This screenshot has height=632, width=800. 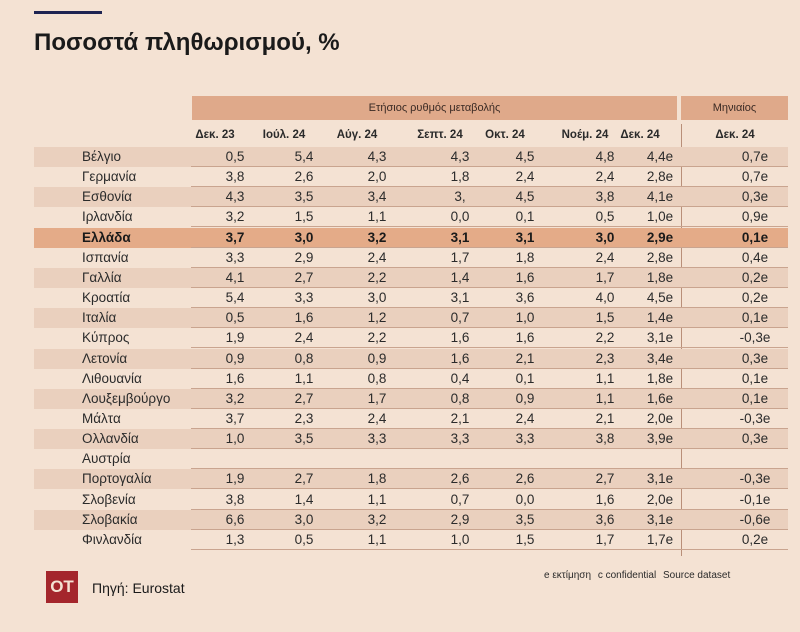 What do you see at coordinates (755, 177) in the screenshot?
I see `value-cell: 0,7e` at bounding box center [755, 177].